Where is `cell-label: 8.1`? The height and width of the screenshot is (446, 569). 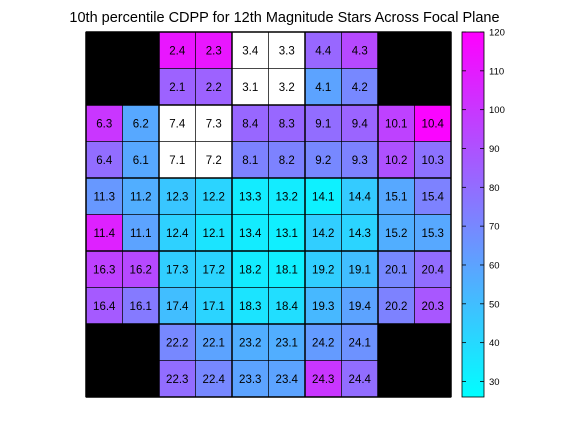
cell-label: 8.1 is located at coordinates (250, 161).